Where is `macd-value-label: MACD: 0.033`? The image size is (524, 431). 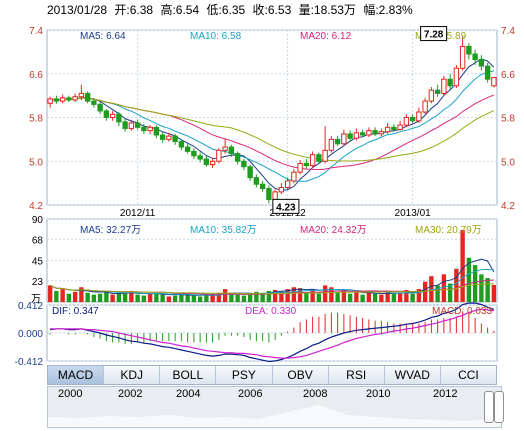 macd-value-label: MACD: 0.033 is located at coordinates (462, 311).